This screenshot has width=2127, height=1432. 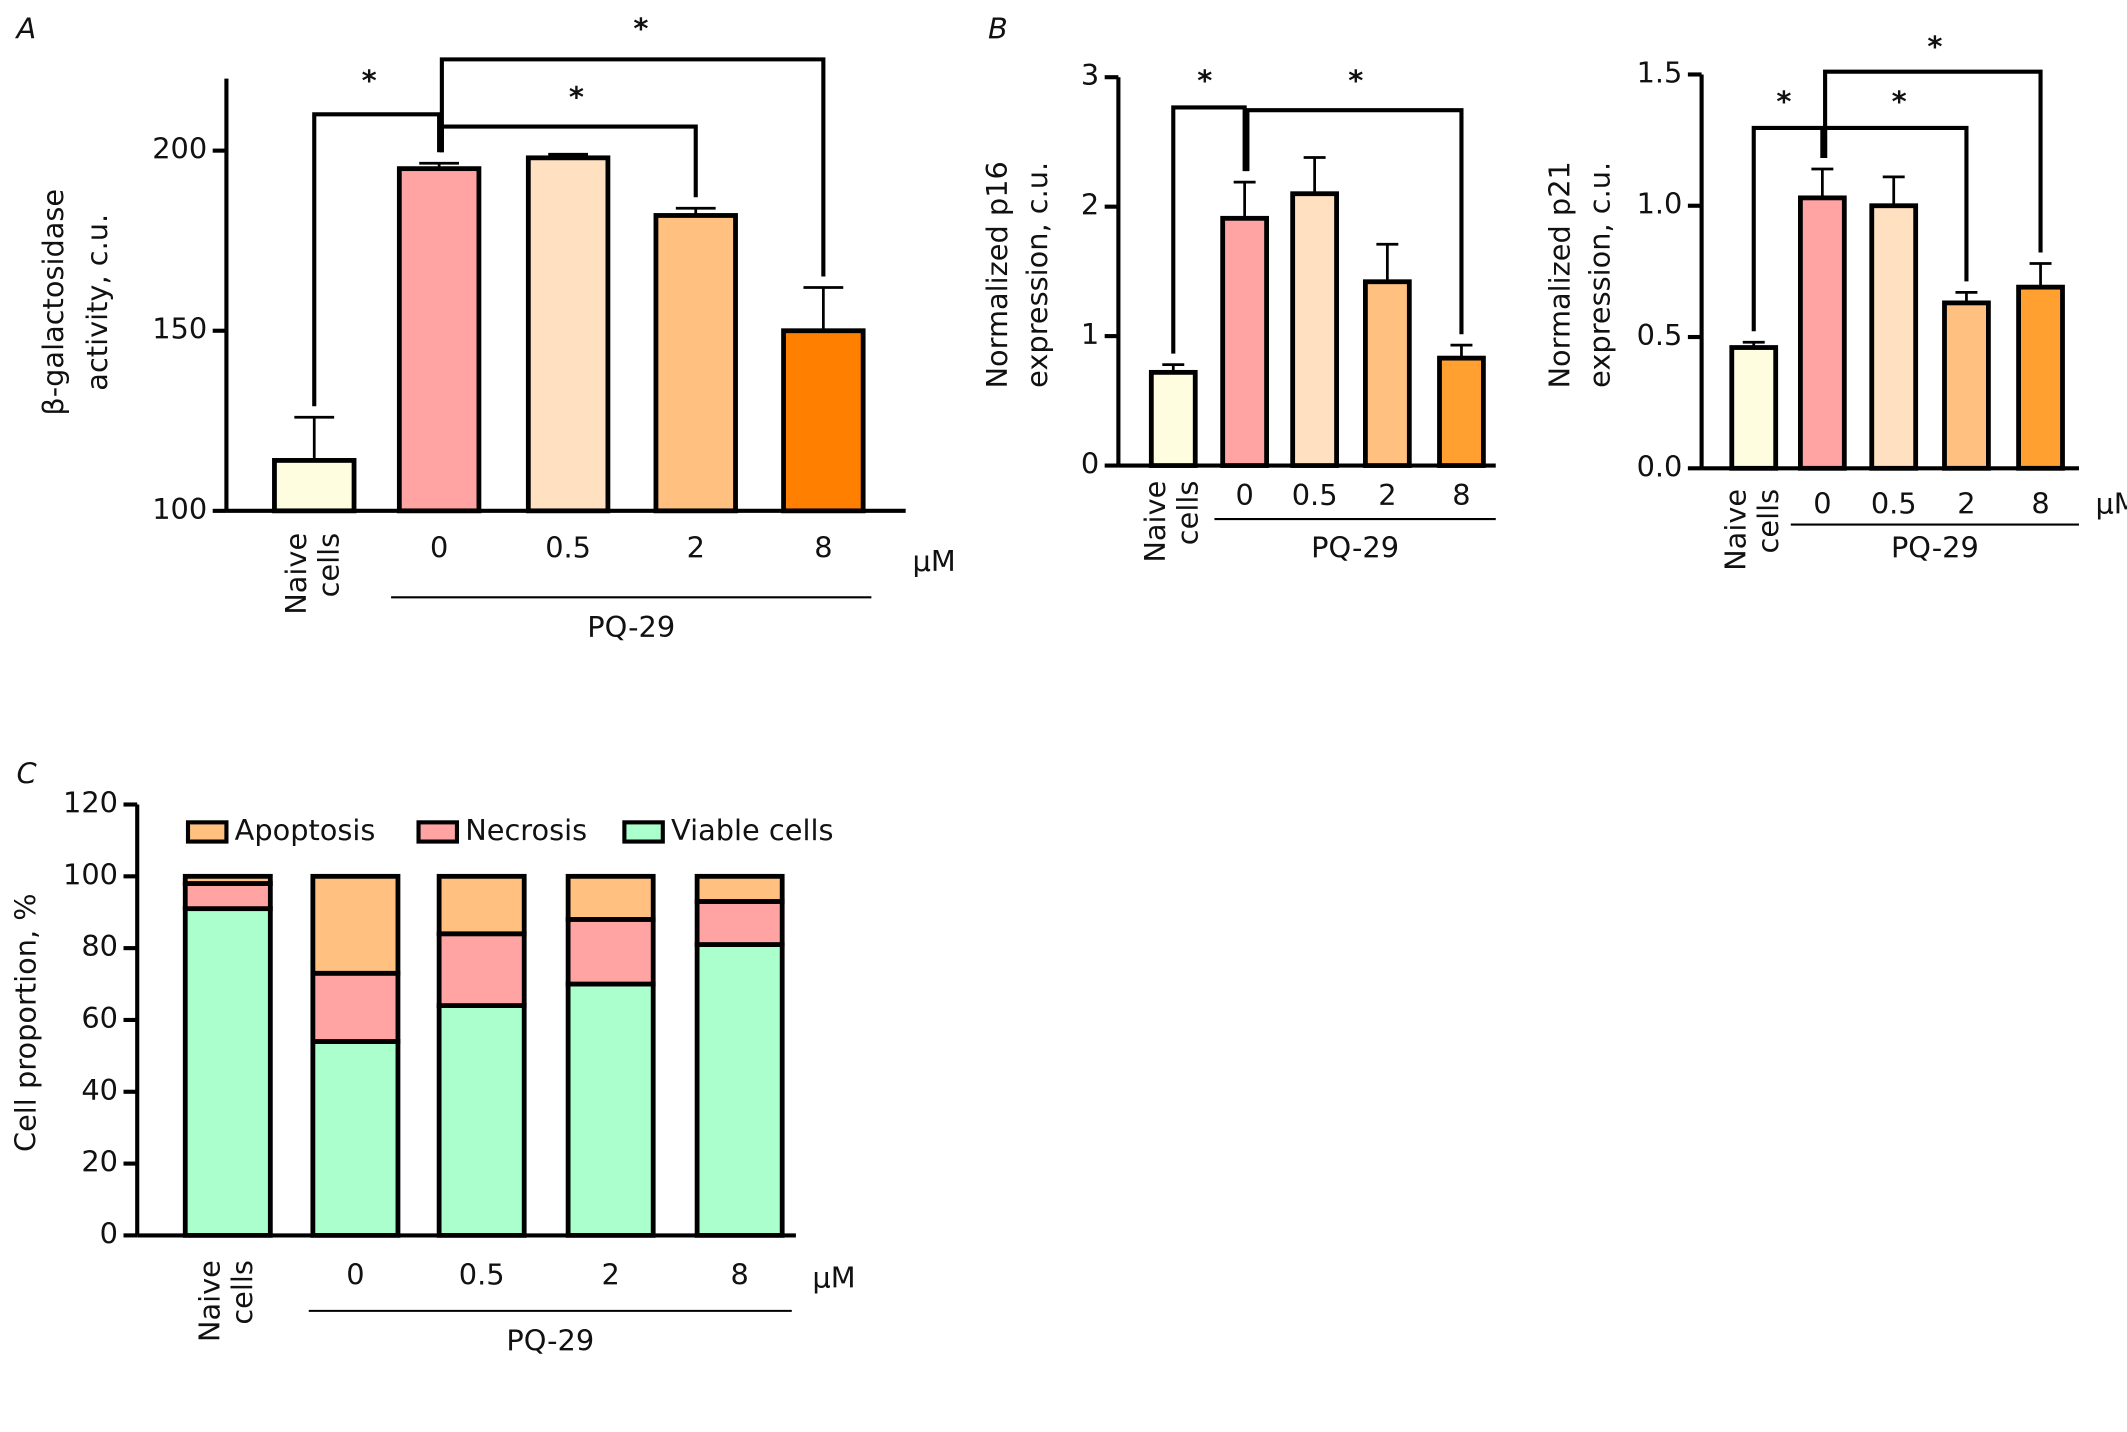 I want to click on y-tick-label: 120, so click(x=90, y=803).